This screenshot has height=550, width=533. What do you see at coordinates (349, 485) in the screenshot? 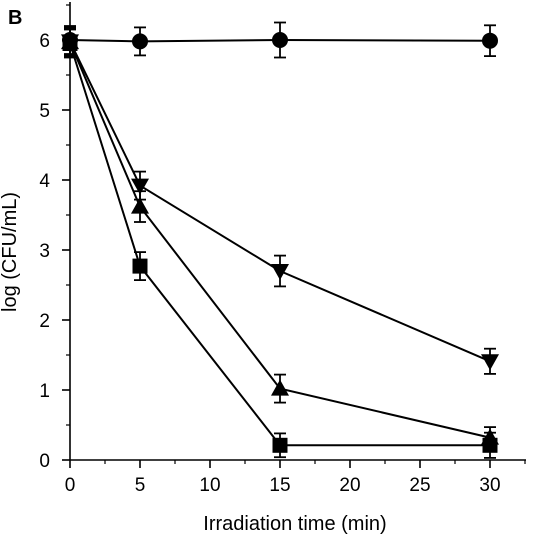
I see `x-tick-label: 20` at bounding box center [349, 485].